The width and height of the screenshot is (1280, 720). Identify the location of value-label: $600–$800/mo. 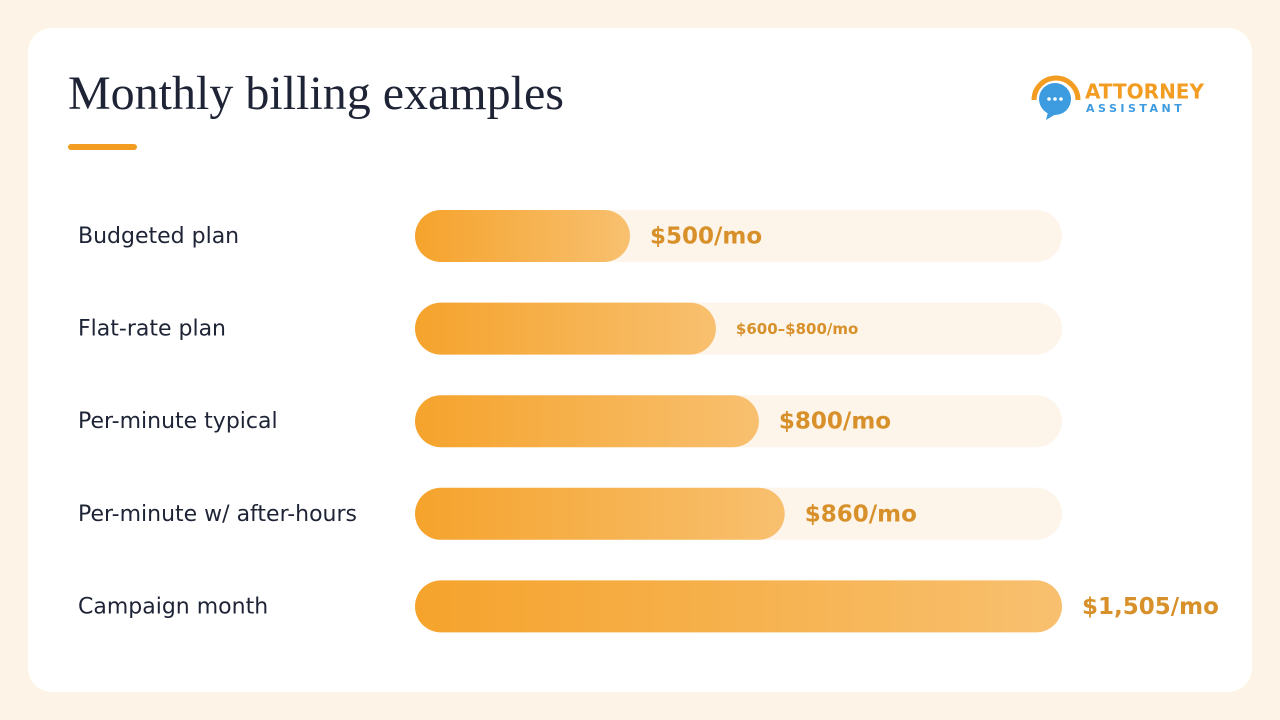
(797, 329).